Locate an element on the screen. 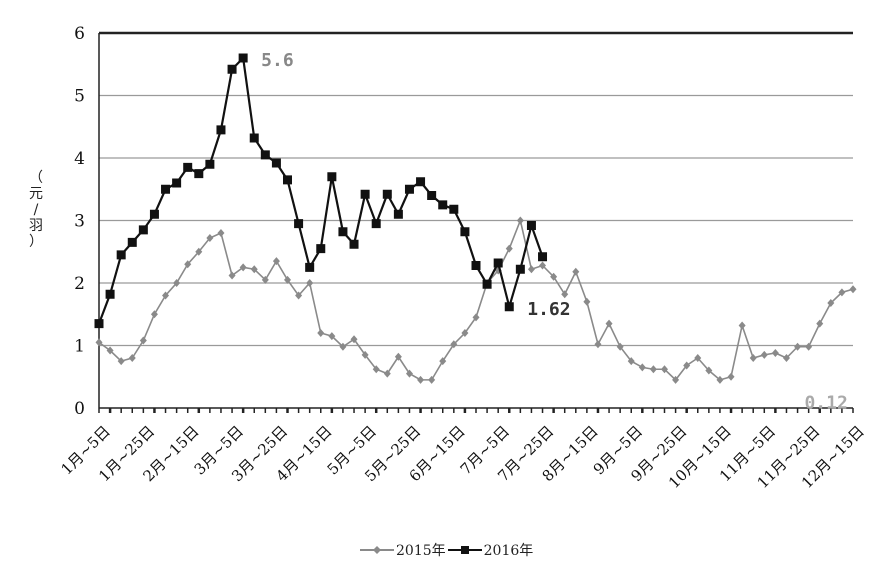 The image size is (869, 582). data-label: 5.6 is located at coordinates (277, 60).